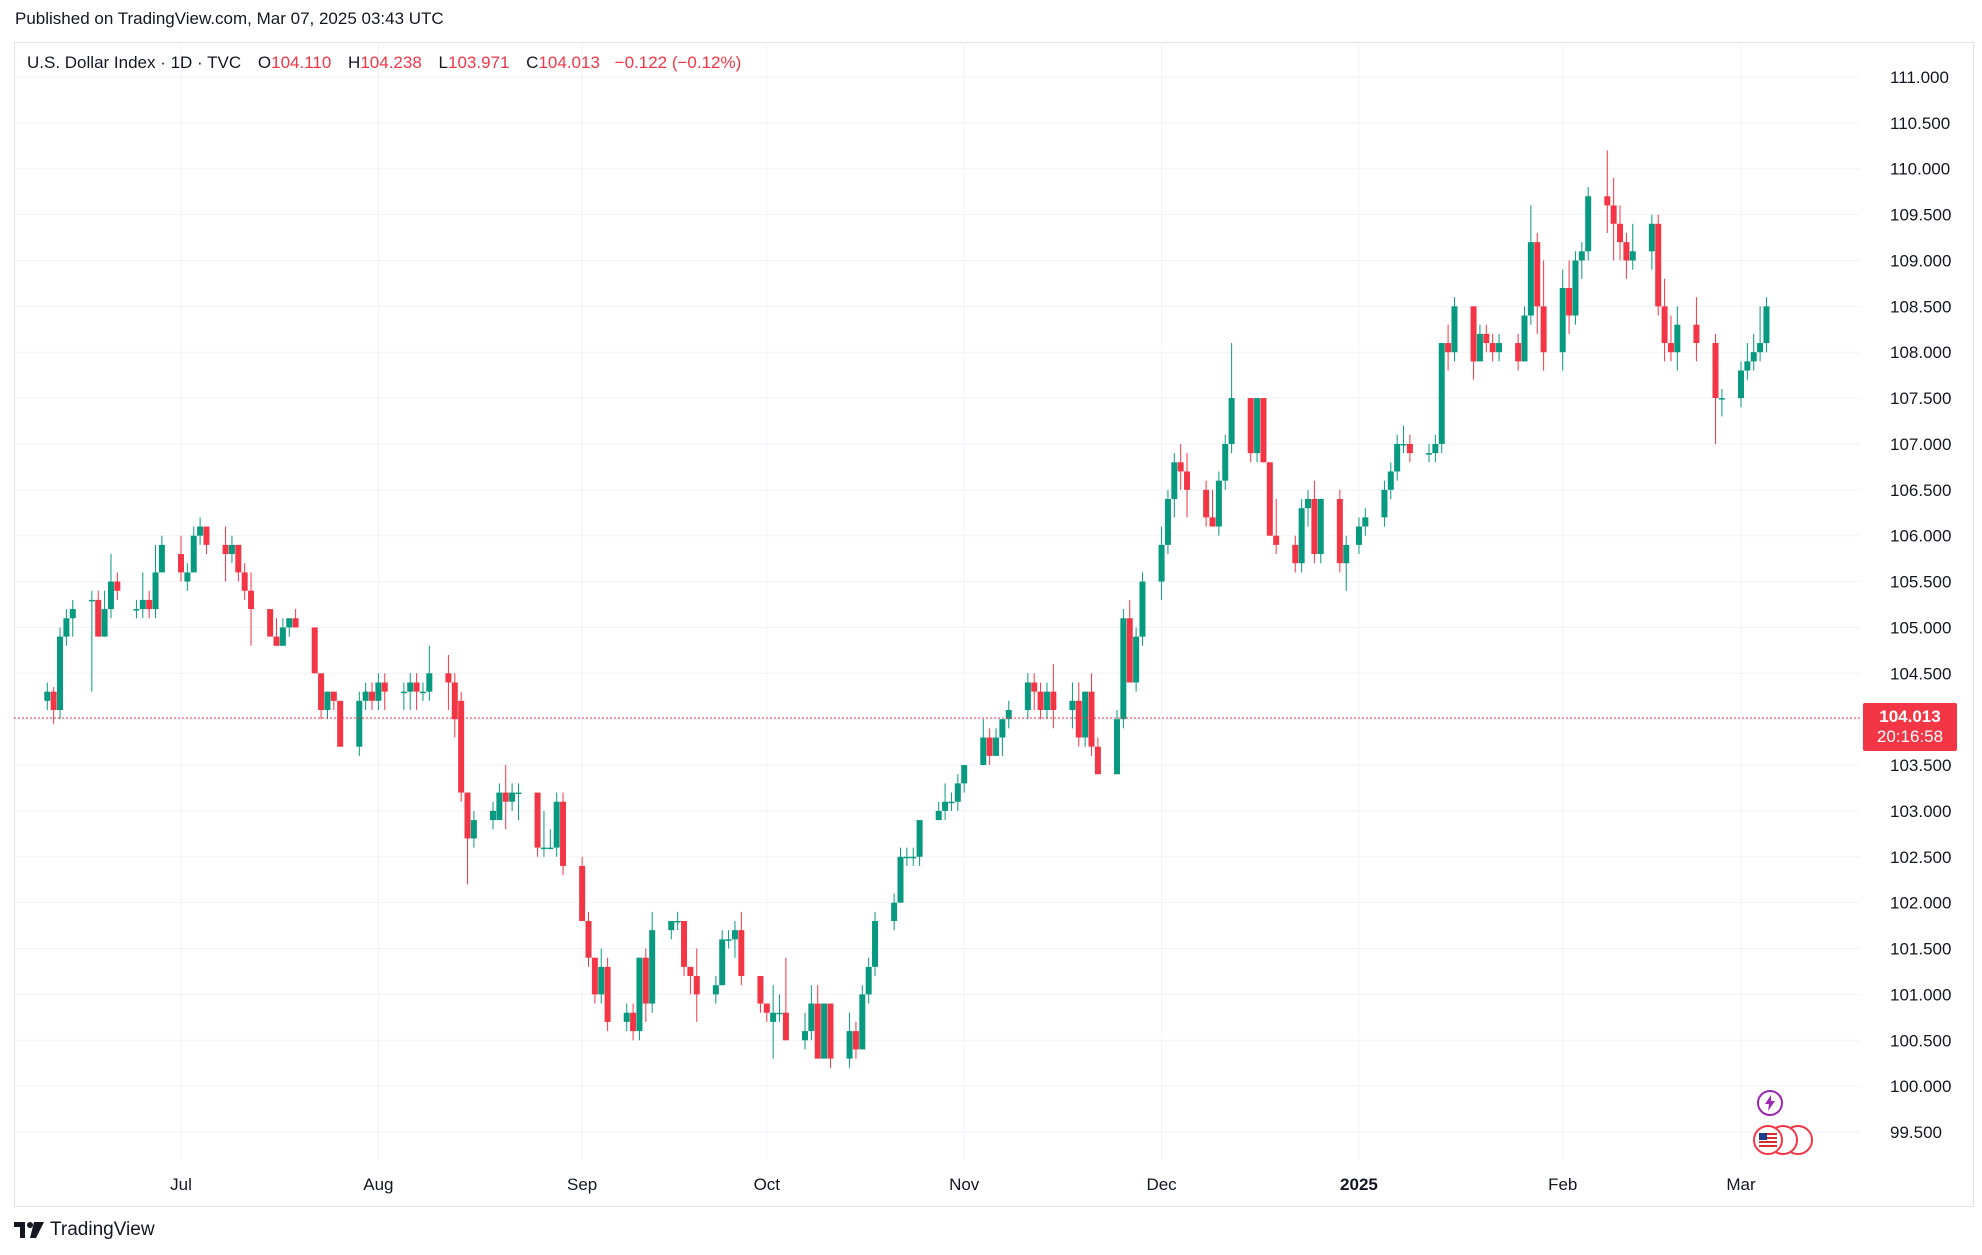  Describe the element at coordinates (1770, 1103) in the screenshot. I see `lightning-icon` at that location.